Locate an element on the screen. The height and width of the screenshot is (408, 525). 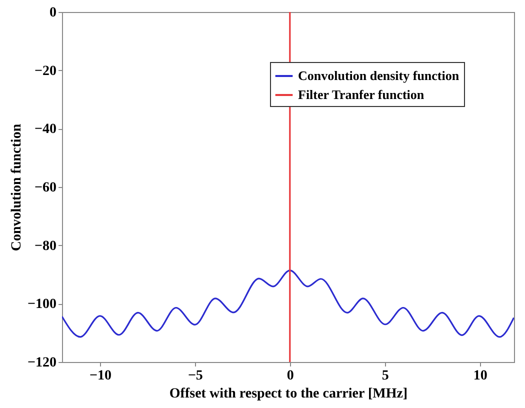
line-series is located at coordinates (288, 304).